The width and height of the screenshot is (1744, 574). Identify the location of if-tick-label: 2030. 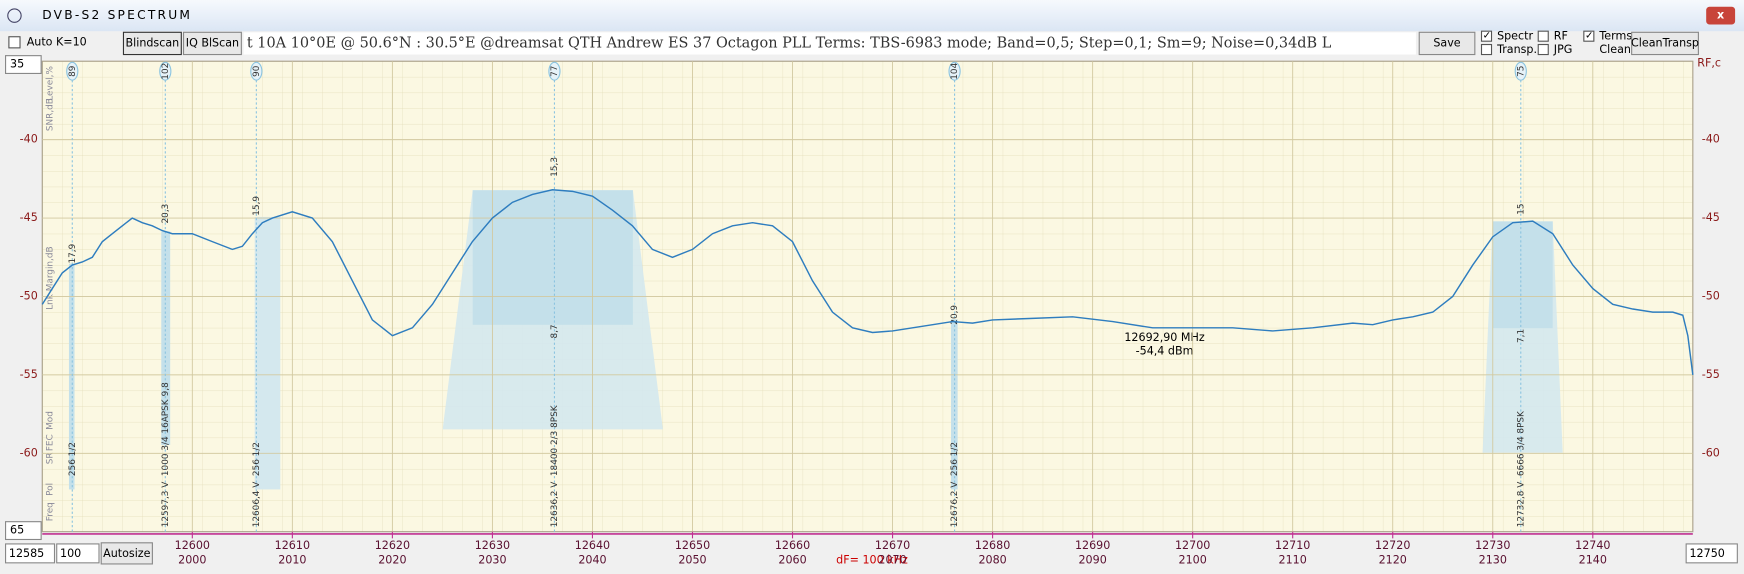
(492, 560).